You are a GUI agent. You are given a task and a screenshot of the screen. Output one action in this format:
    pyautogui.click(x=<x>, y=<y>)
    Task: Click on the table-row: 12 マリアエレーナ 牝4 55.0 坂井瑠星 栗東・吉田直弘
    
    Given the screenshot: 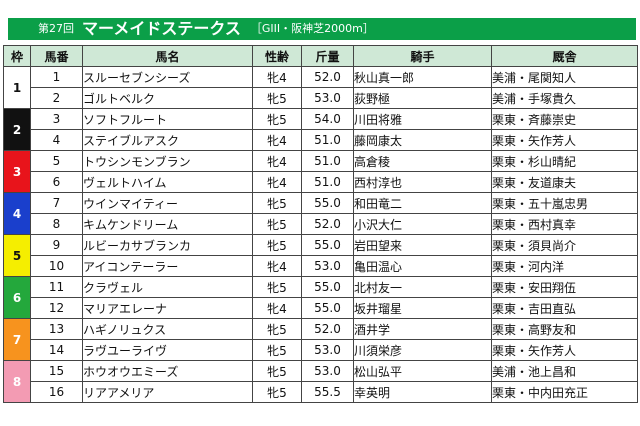 What is the action you would take?
    pyautogui.click(x=321, y=308)
    